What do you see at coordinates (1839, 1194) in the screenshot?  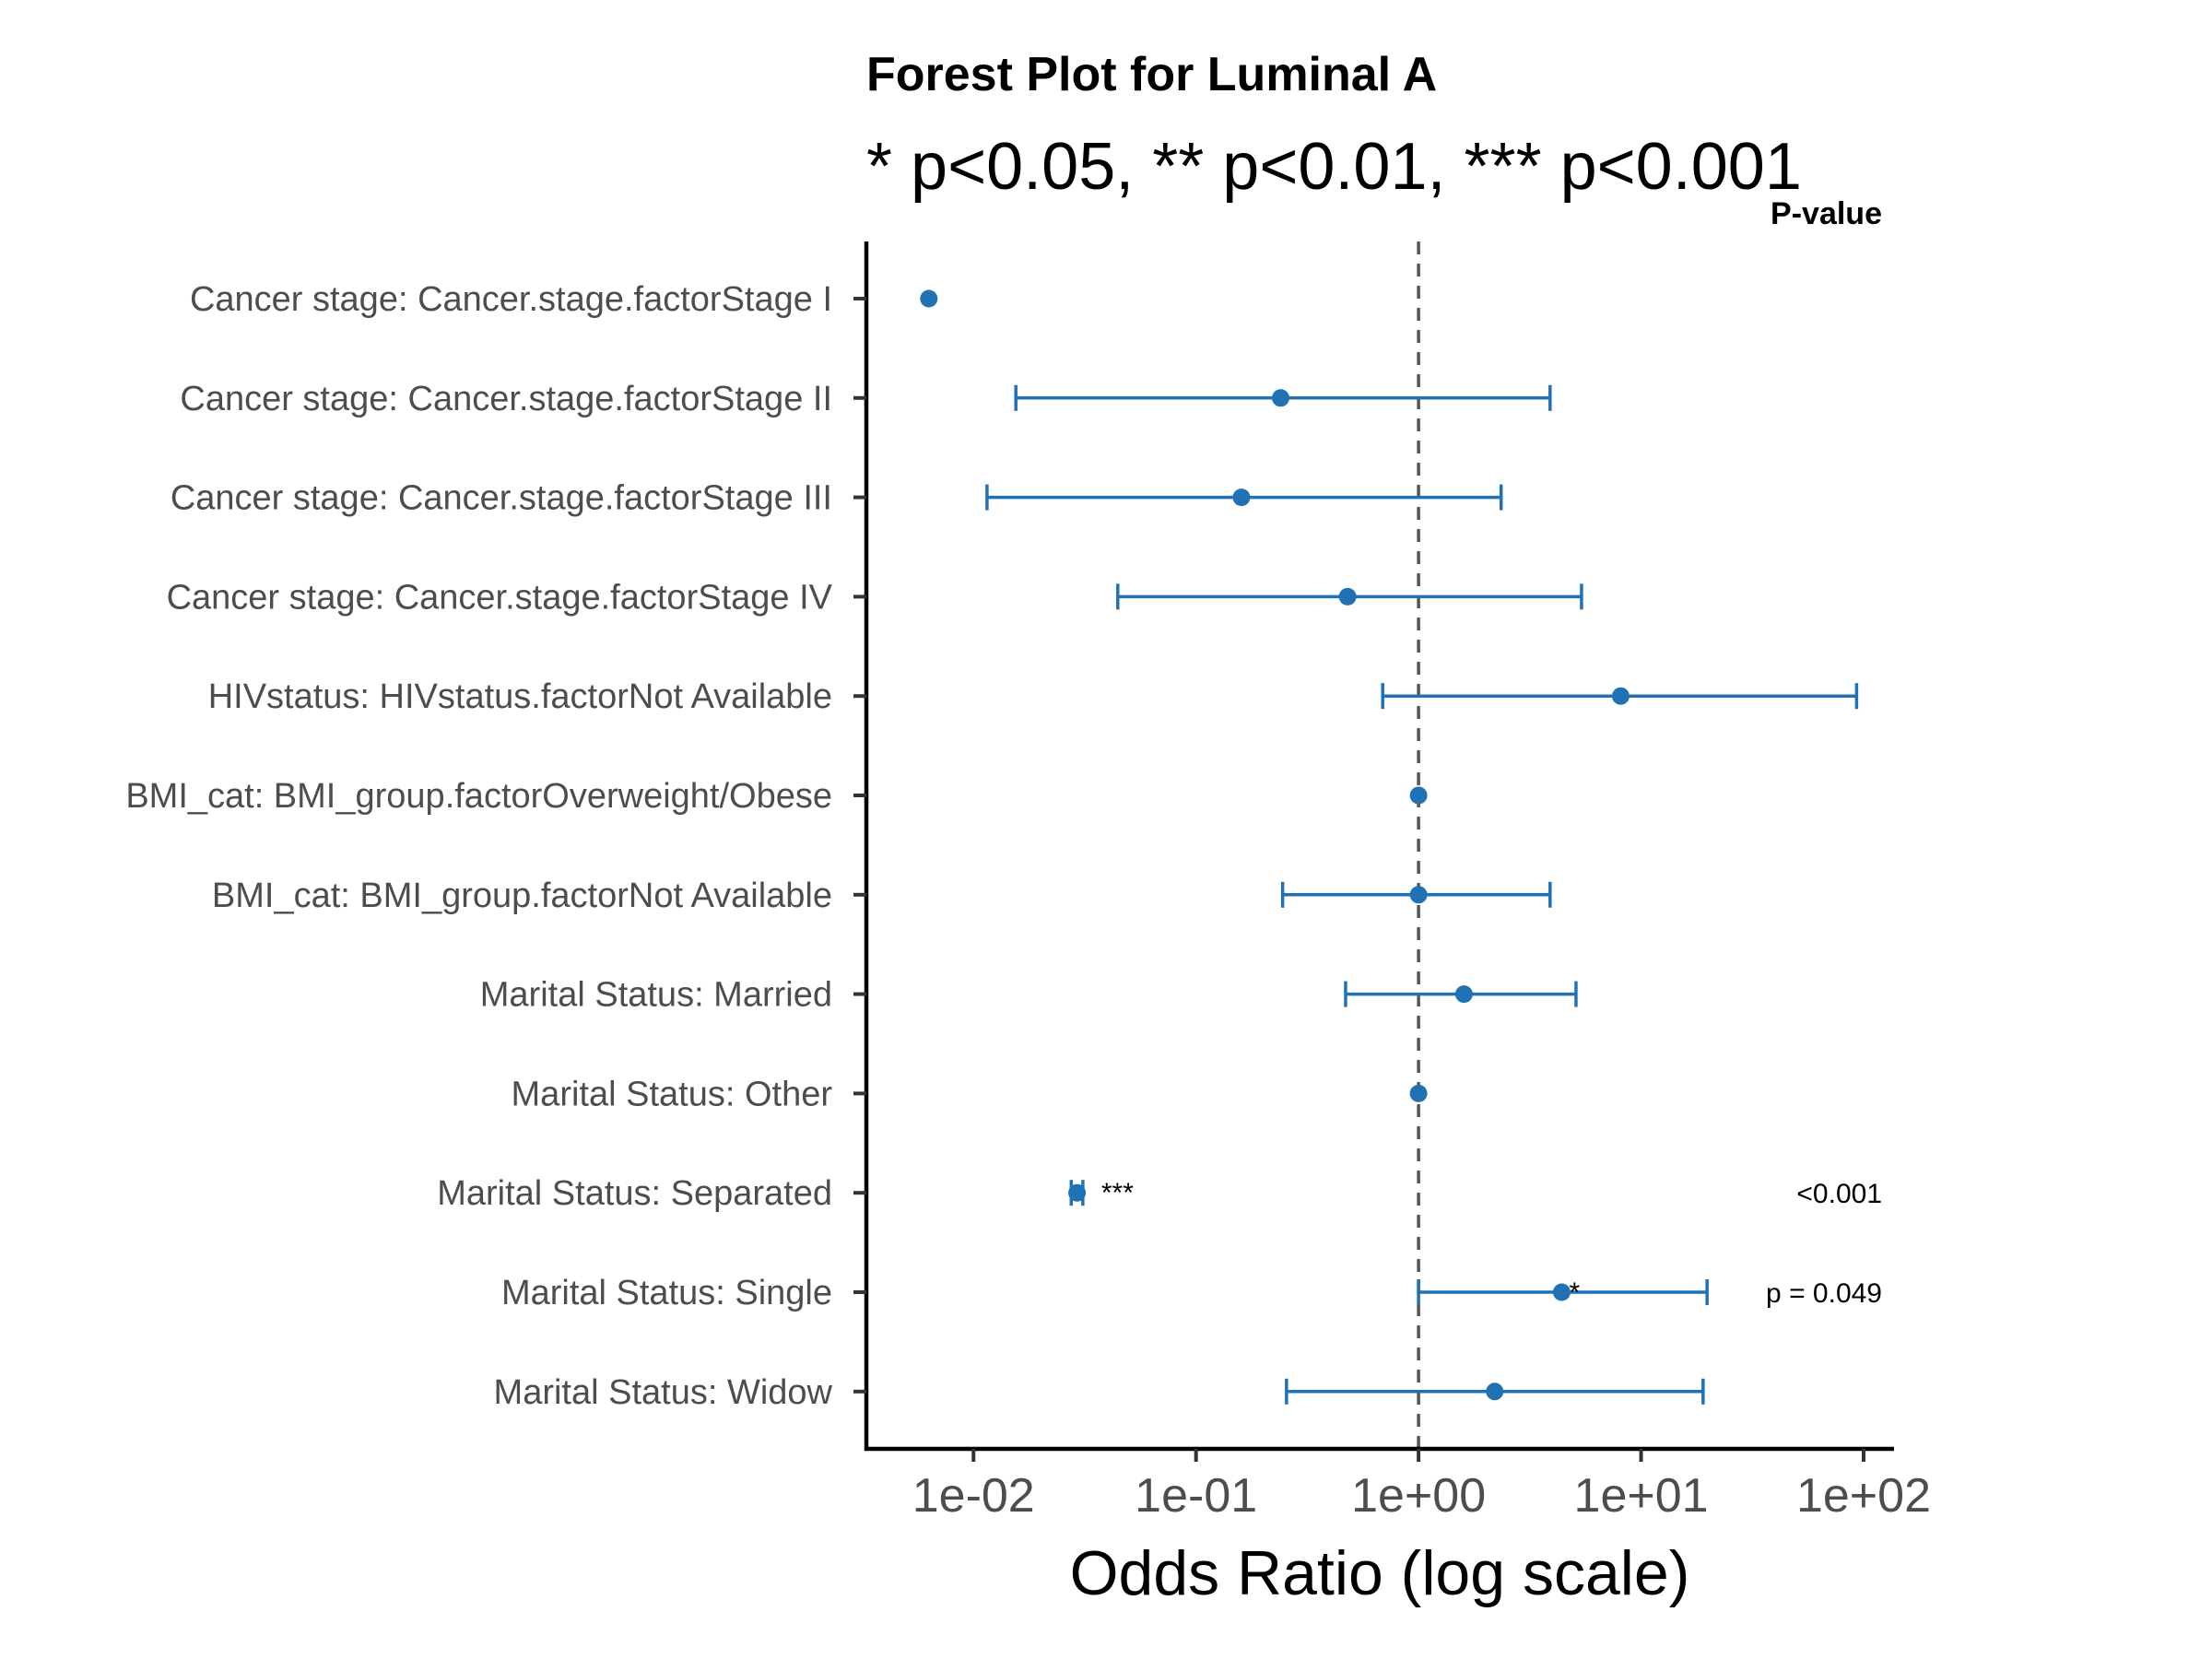 I see `p-value-label: <0.001` at bounding box center [1839, 1194].